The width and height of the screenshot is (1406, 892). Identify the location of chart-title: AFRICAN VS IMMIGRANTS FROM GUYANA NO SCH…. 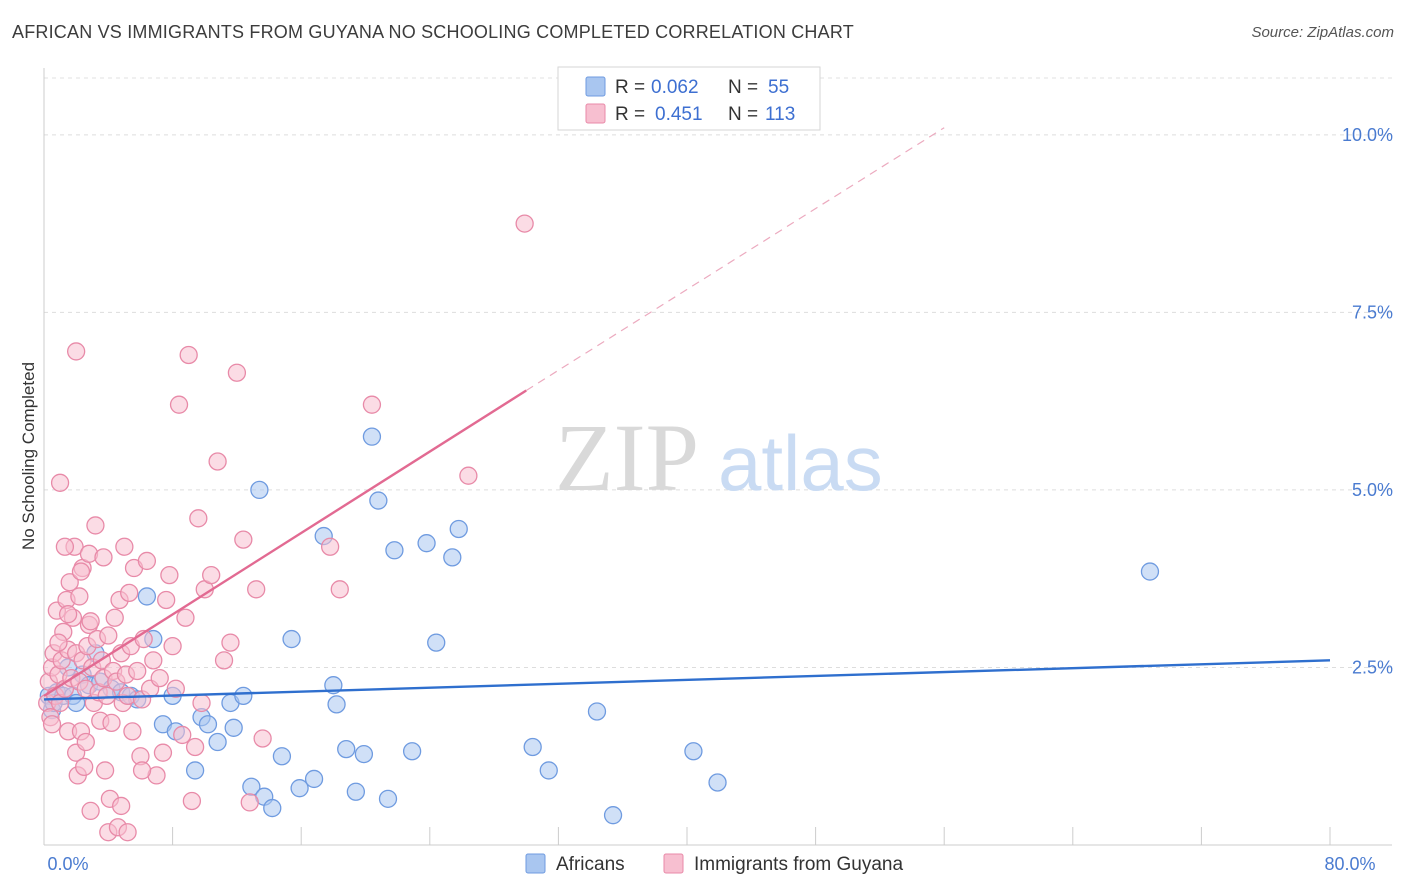
(433, 32).